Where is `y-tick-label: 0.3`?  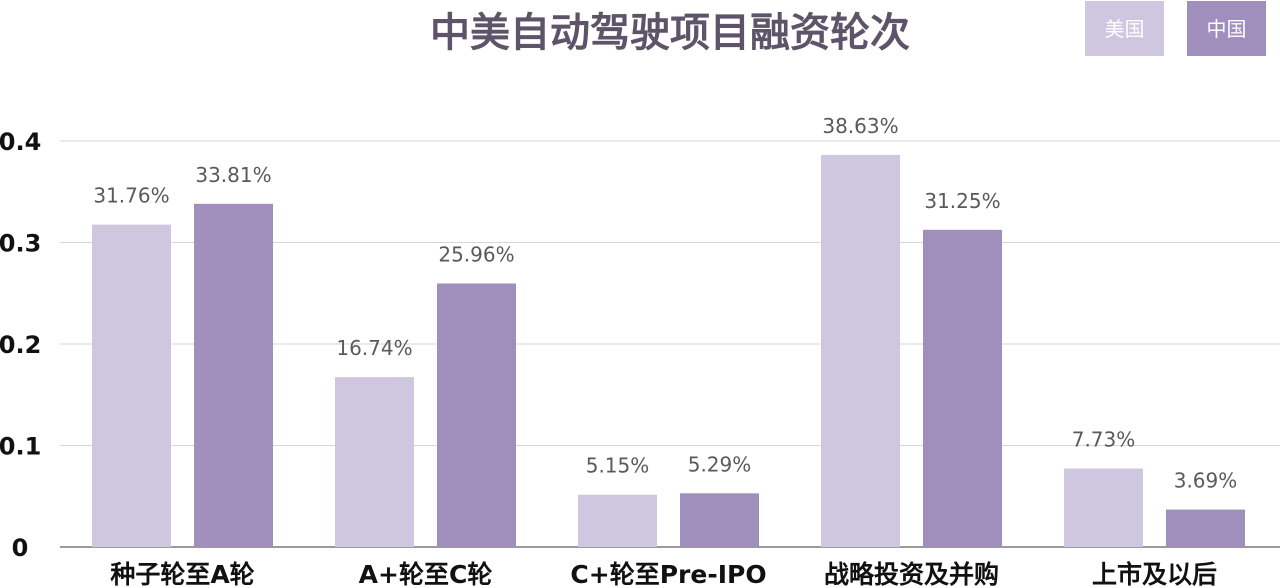
y-tick-label: 0.3 is located at coordinates (20, 244).